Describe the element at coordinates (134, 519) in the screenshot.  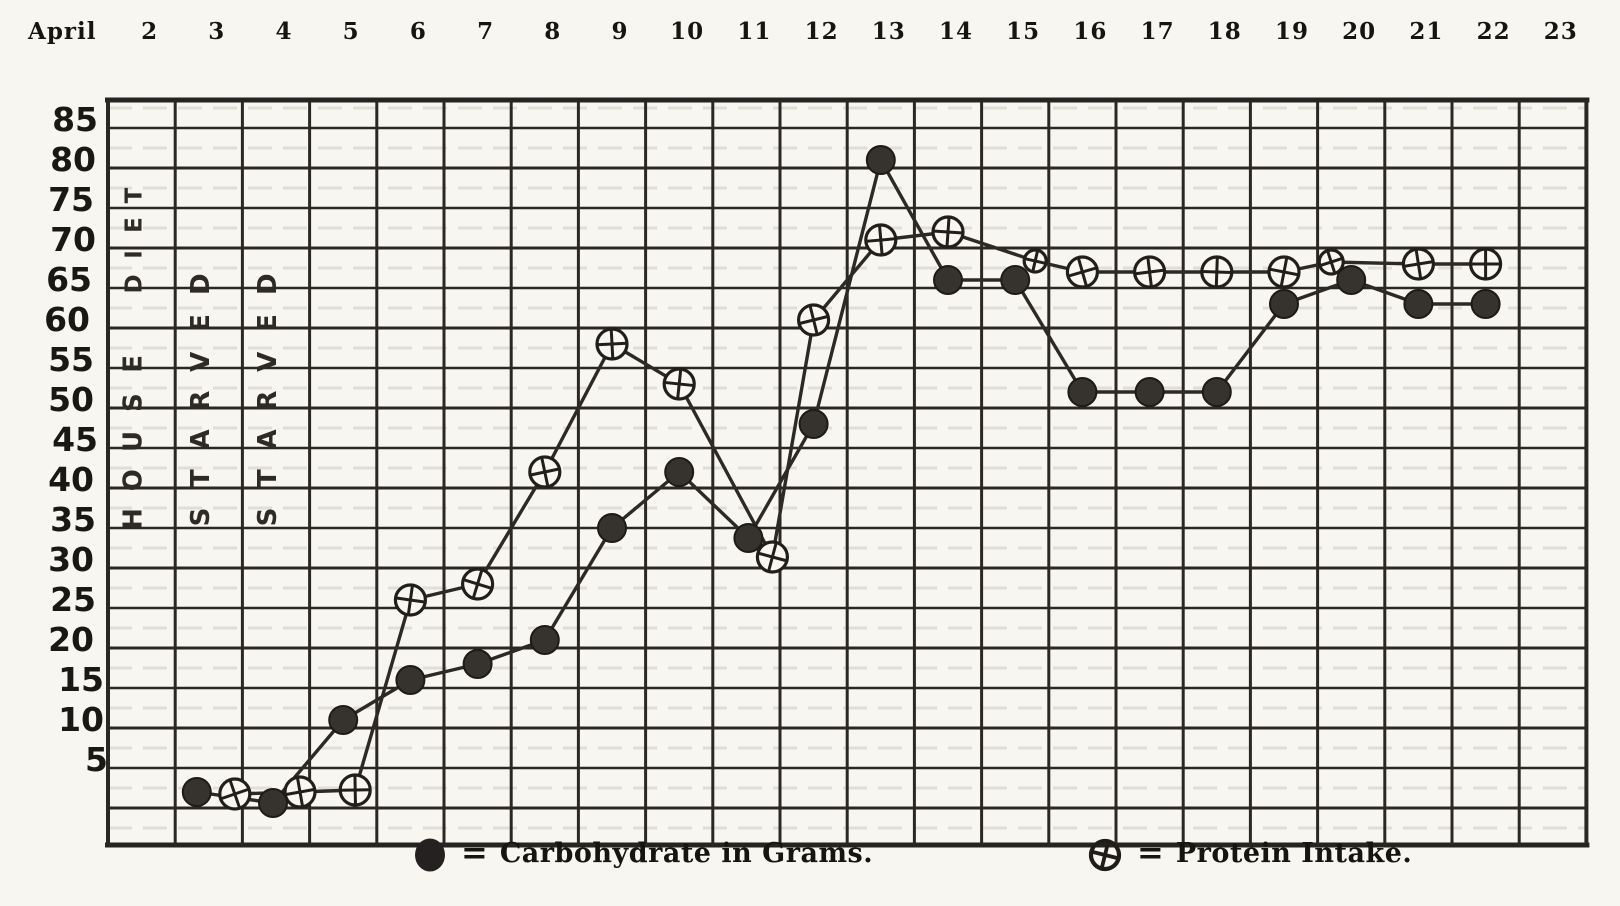
I see `vertical-annotation-letter: H` at that location.